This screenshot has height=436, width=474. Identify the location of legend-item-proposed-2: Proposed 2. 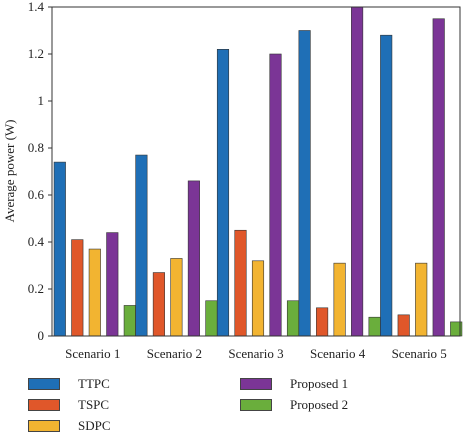
(294, 405).